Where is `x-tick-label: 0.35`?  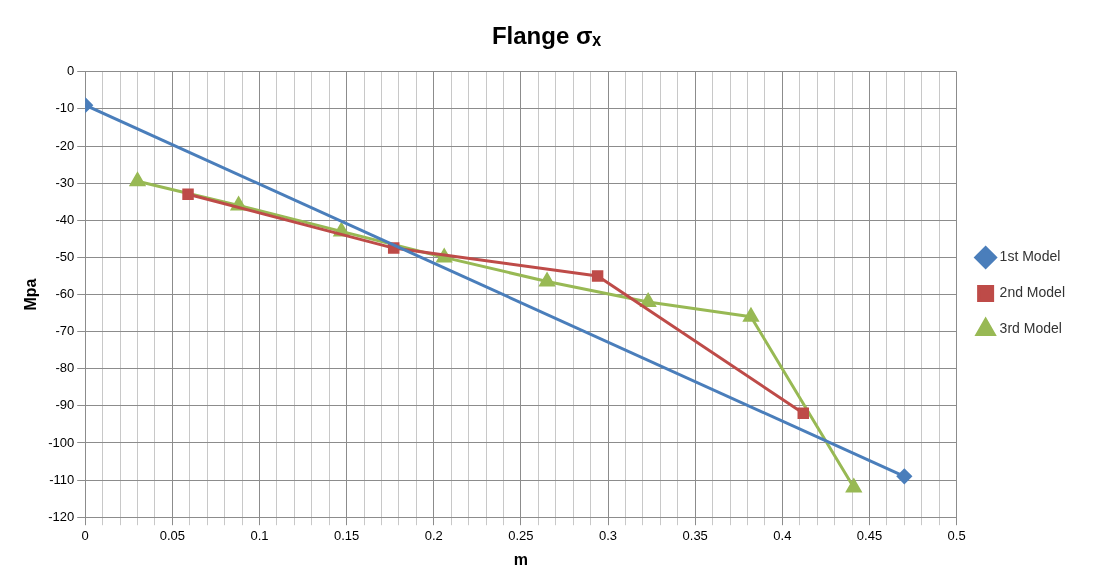 x-tick-label: 0.35 is located at coordinates (695, 535).